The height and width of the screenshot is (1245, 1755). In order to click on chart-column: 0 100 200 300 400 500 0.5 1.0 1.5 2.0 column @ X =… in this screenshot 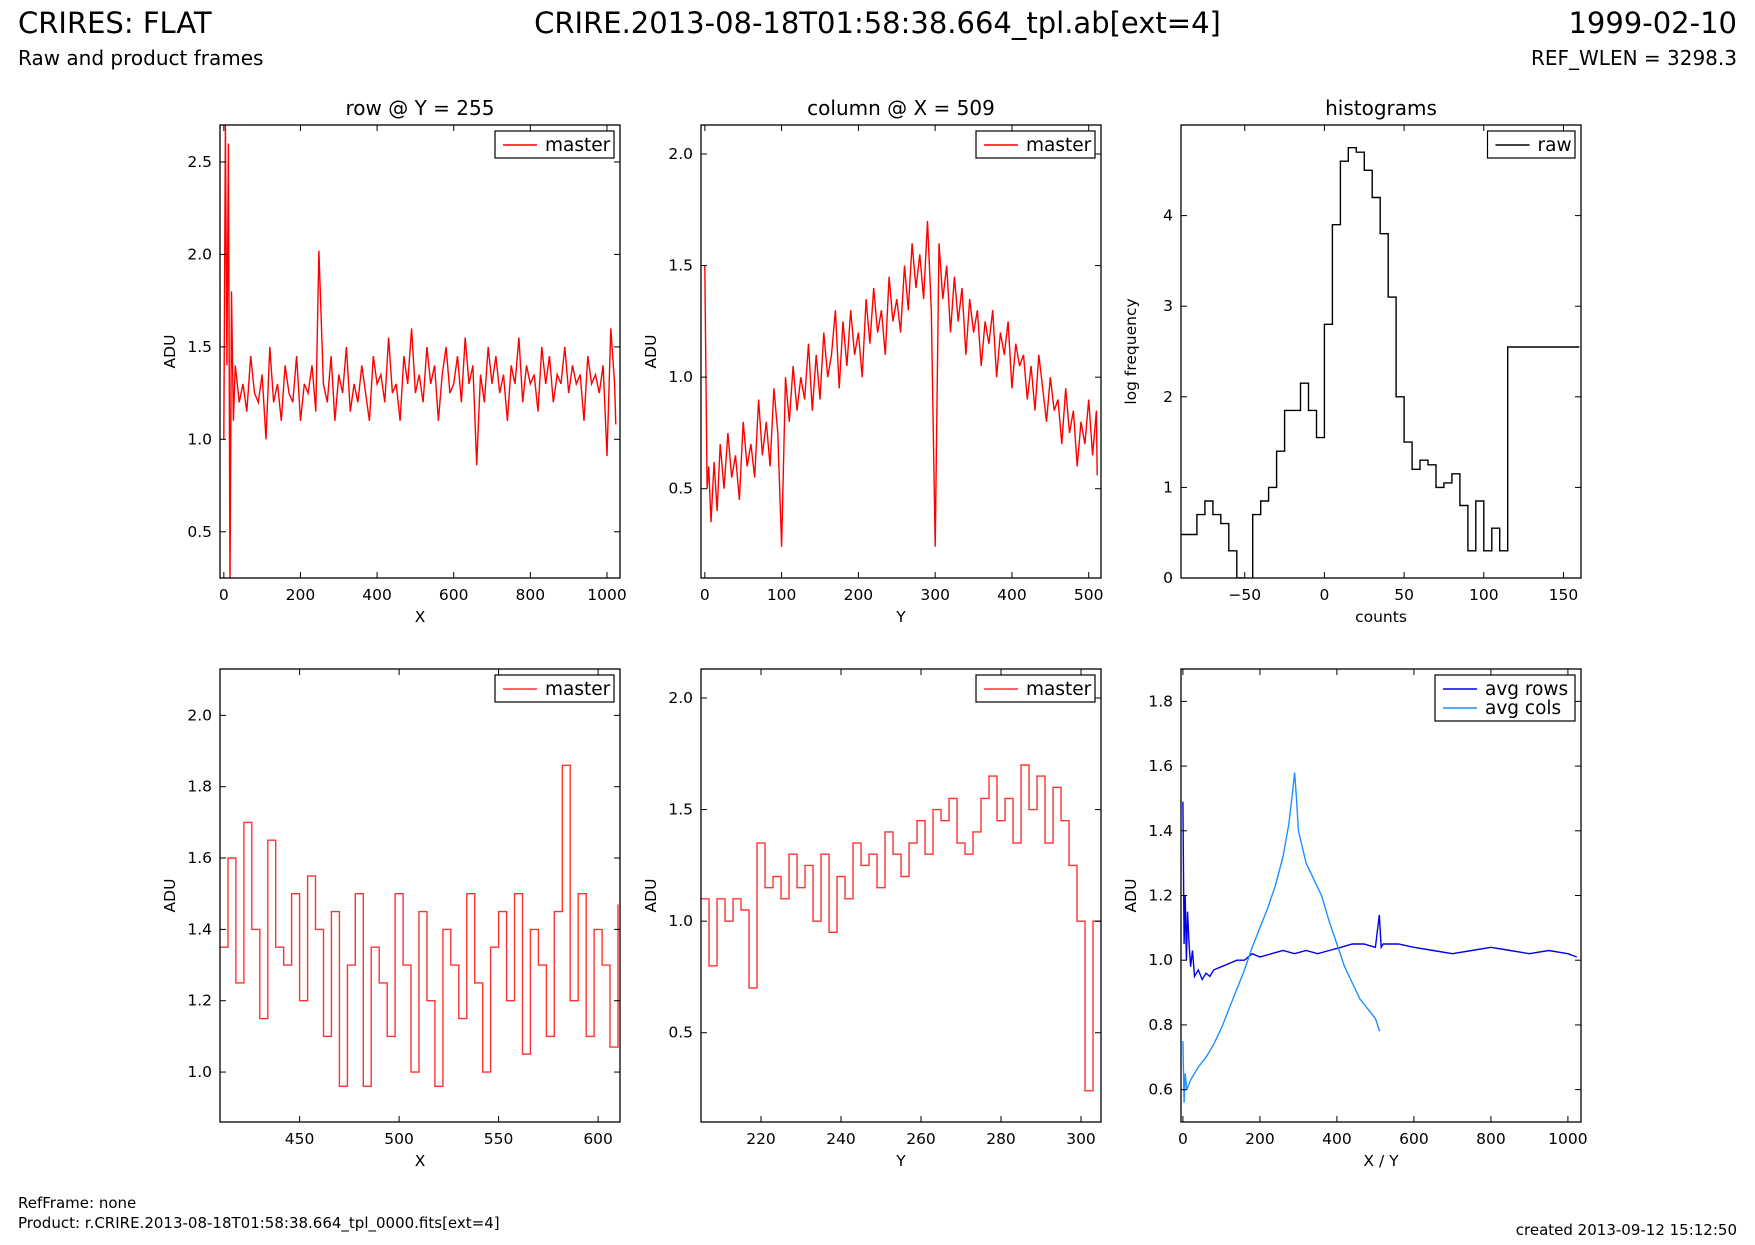, I will do `click(873, 361)`.